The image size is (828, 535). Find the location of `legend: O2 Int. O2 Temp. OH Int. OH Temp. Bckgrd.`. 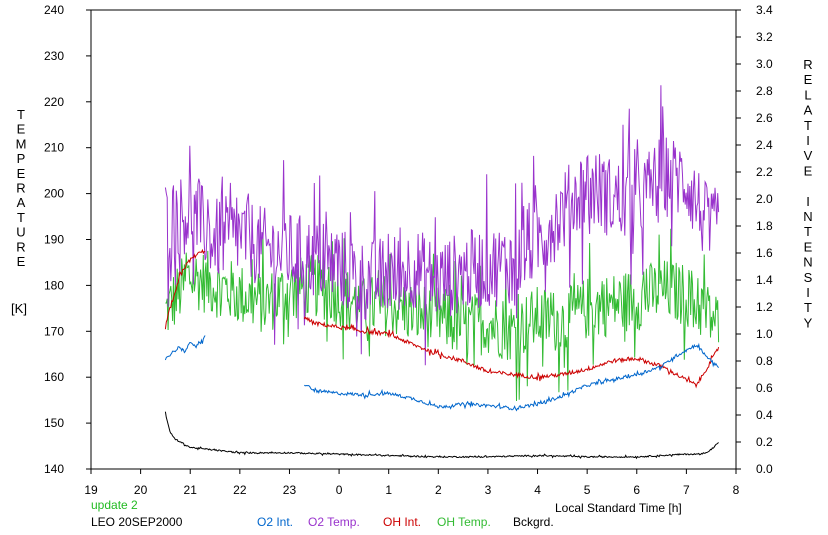

legend: O2 Int. O2 Temp. OH Int. OH Temp. Bckgrd. is located at coordinates (405, 522).